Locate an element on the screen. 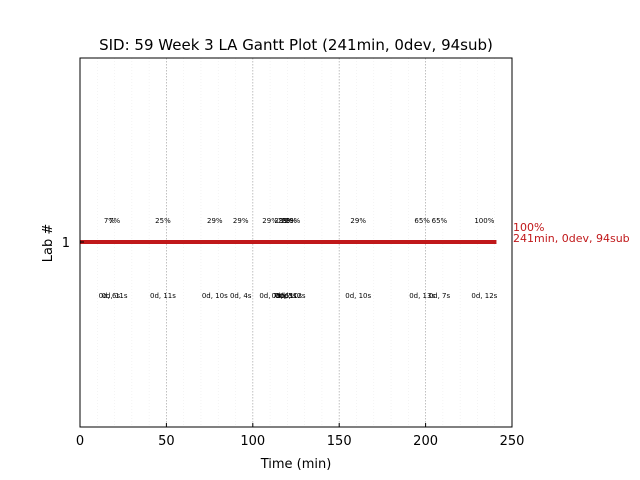 This screenshot has width=640, height=480. x-tick-label: 200 is located at coordinates (425, 441).